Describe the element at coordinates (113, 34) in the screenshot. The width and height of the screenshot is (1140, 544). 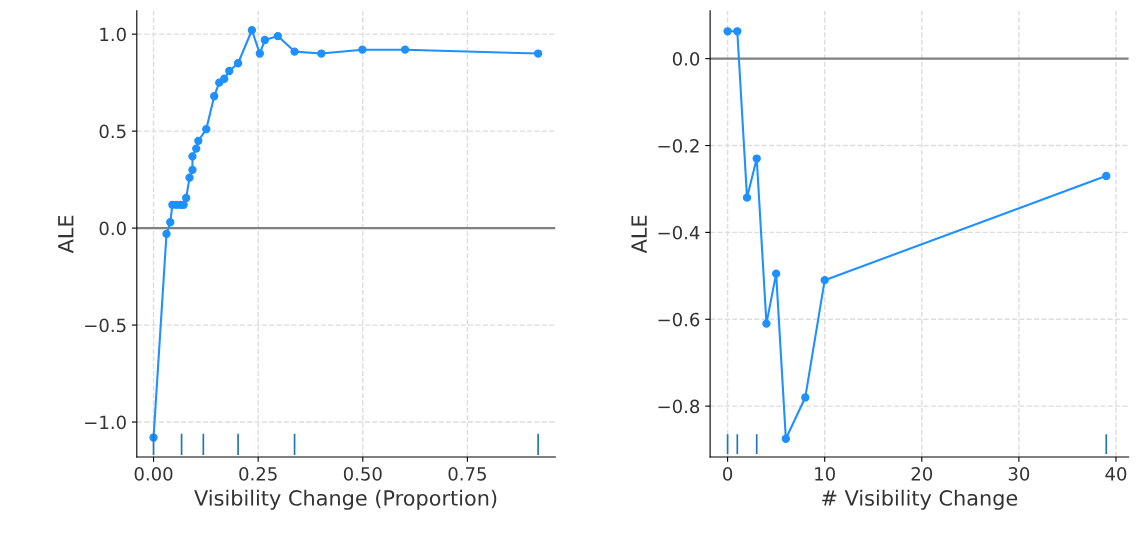
I see `y-tick-label: 1.0` at that location.